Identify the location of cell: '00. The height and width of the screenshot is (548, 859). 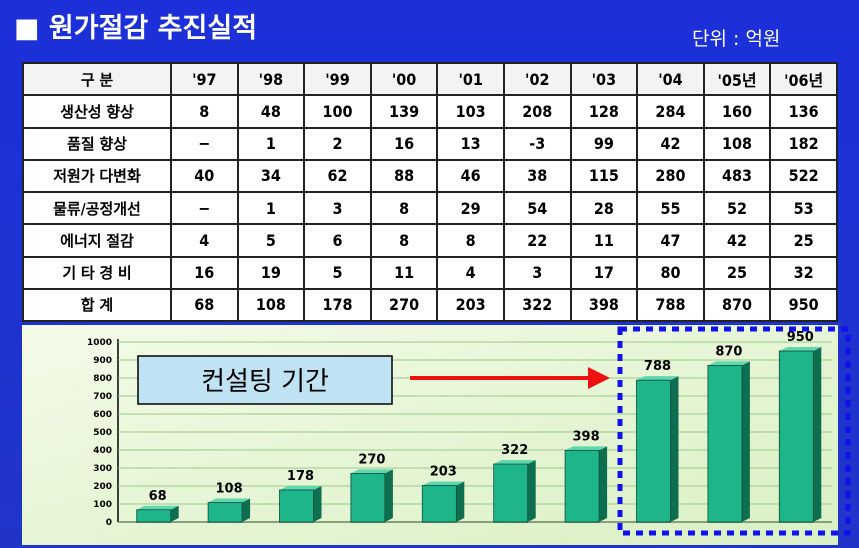
(404, 79).